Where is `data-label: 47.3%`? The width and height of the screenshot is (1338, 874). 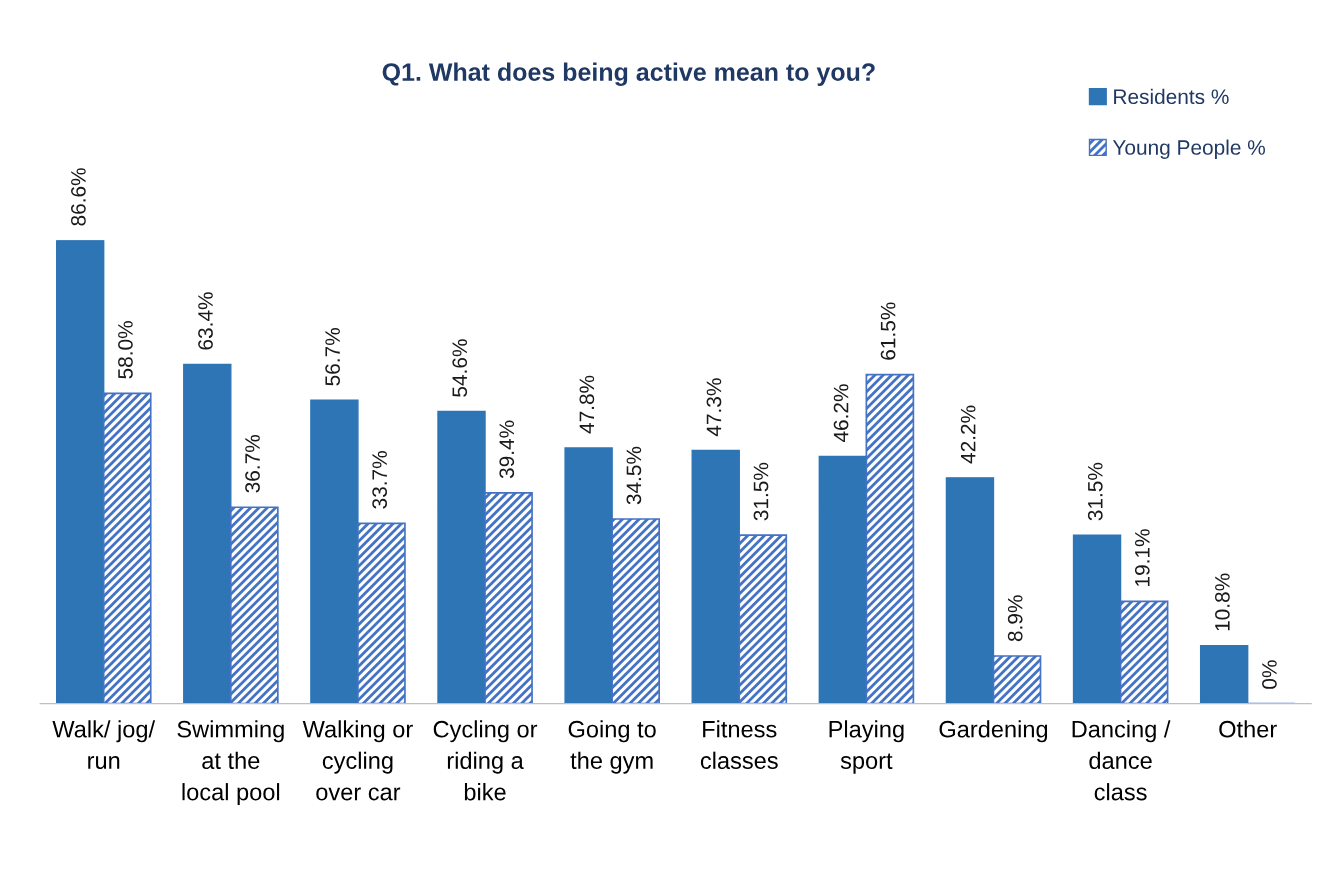
data-label: 47.3% is located at coordinates (714, 407).